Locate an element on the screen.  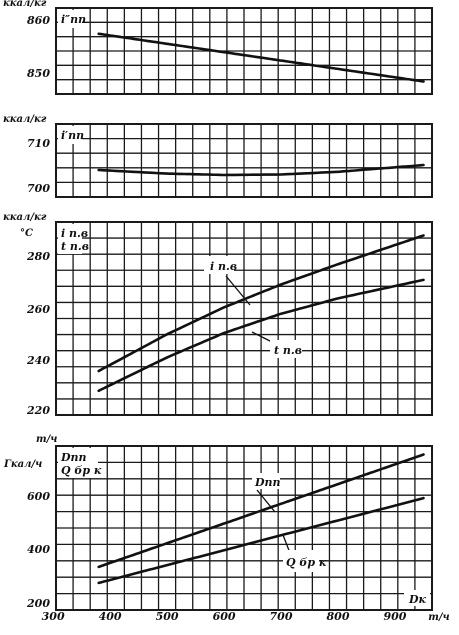
y-tick-label: 200 is located at coordinates (38, 603).